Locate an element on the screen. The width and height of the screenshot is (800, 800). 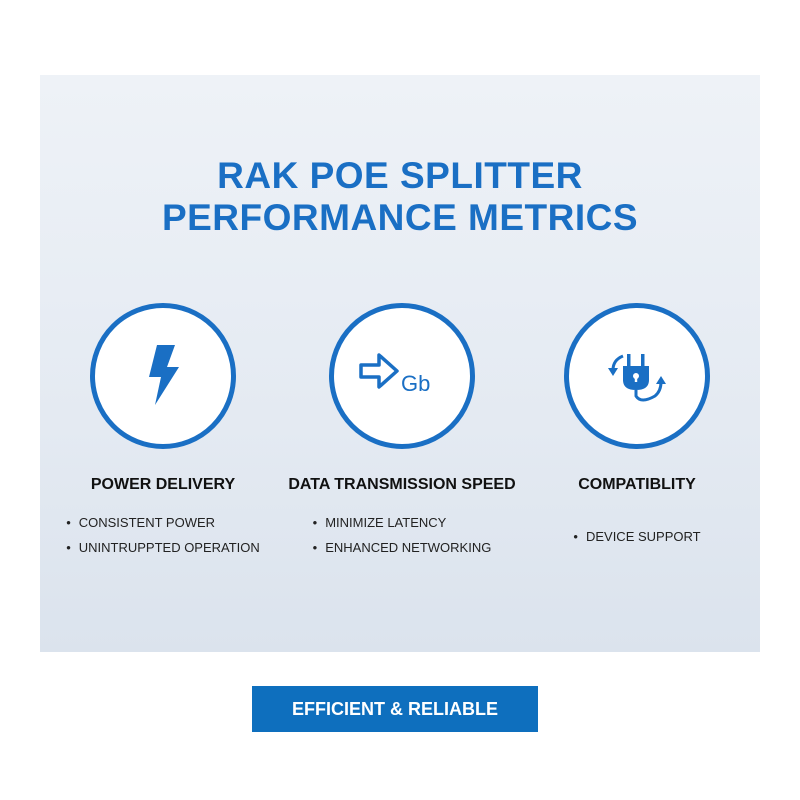
bullet-list: DEVICE SUPPORT is located at coordinates (637, 536).